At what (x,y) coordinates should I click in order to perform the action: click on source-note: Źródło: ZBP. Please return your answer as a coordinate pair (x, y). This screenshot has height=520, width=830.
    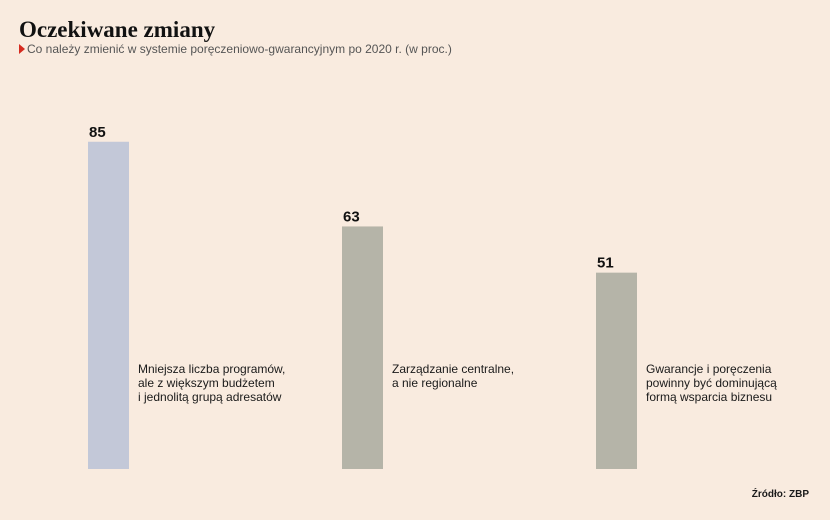
    Looking at the image, I should click on (780, 494).